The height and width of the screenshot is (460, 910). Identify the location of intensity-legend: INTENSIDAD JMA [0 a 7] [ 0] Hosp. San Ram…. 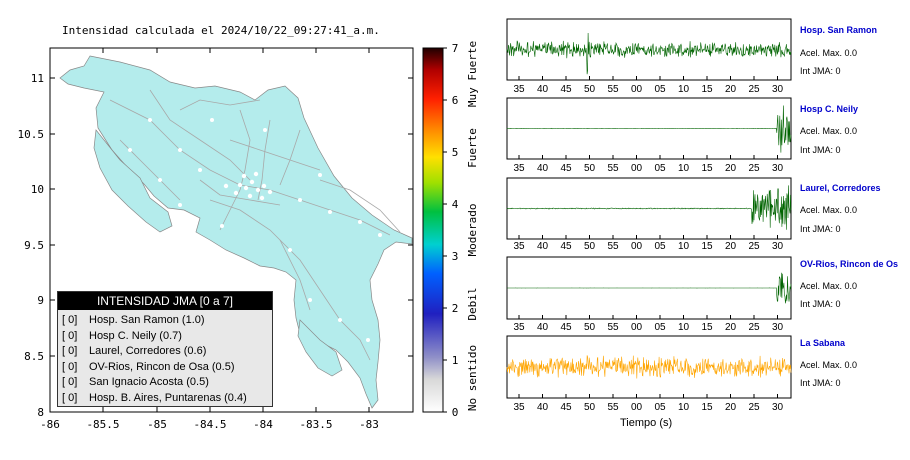
(165, 349).